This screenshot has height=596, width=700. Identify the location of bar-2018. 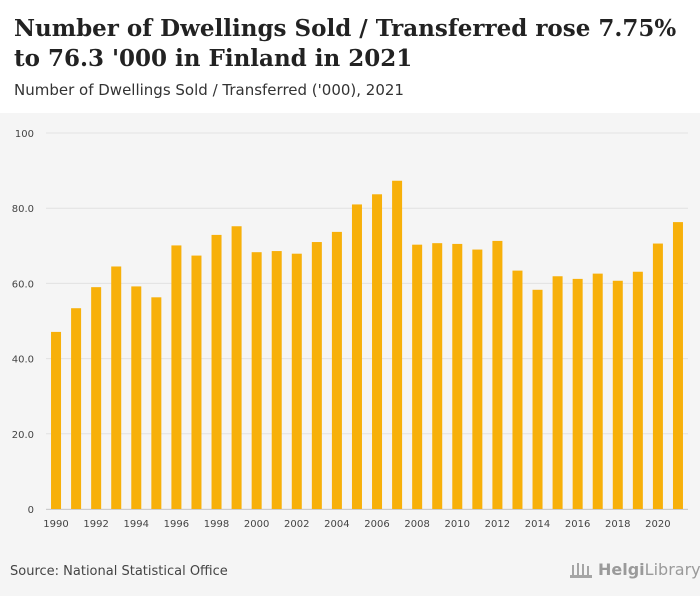
(617, 394).